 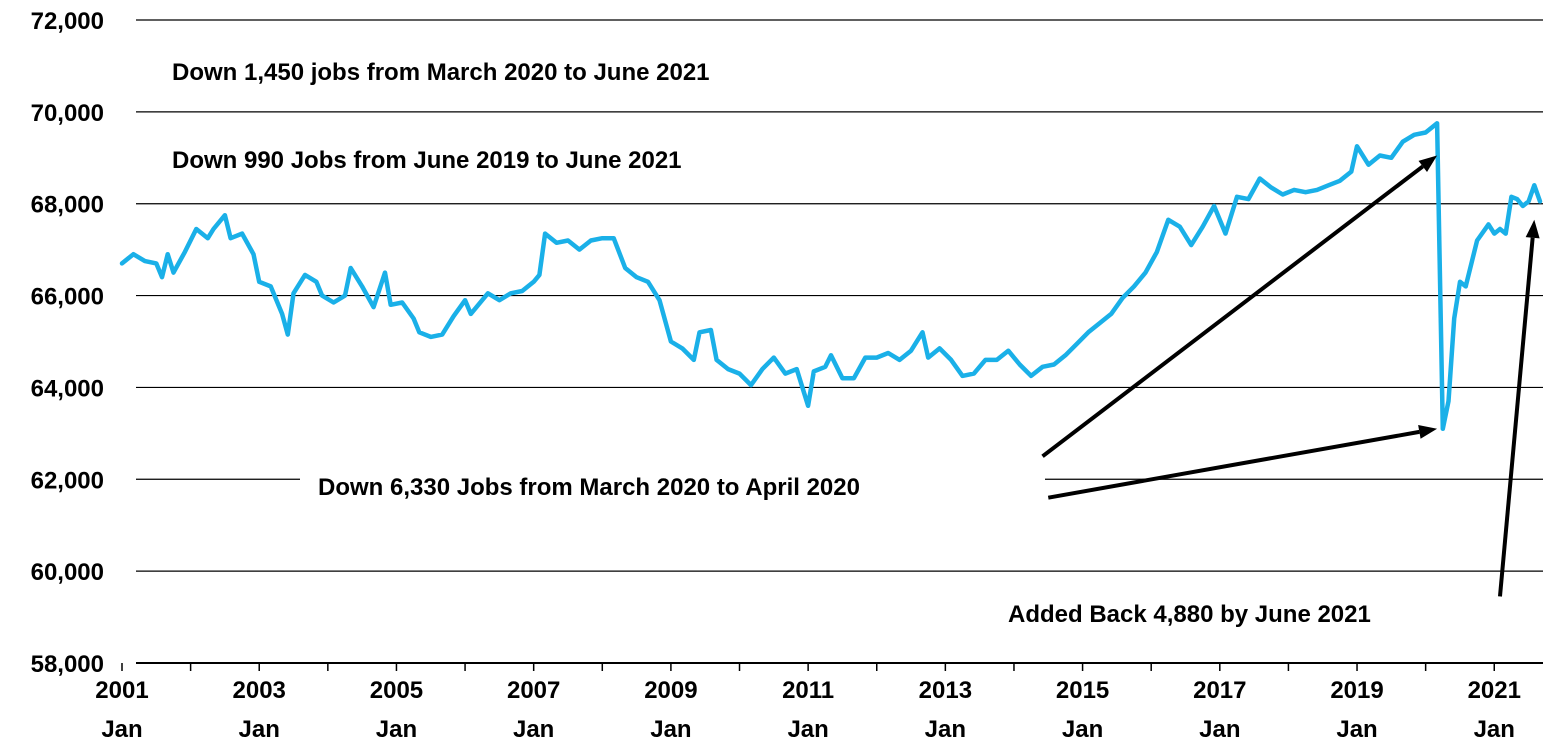 What do you see at coordinates (808, 690) in the screenshot?
I see `x-tick-year: 2011` at bounding box center [808, 690].